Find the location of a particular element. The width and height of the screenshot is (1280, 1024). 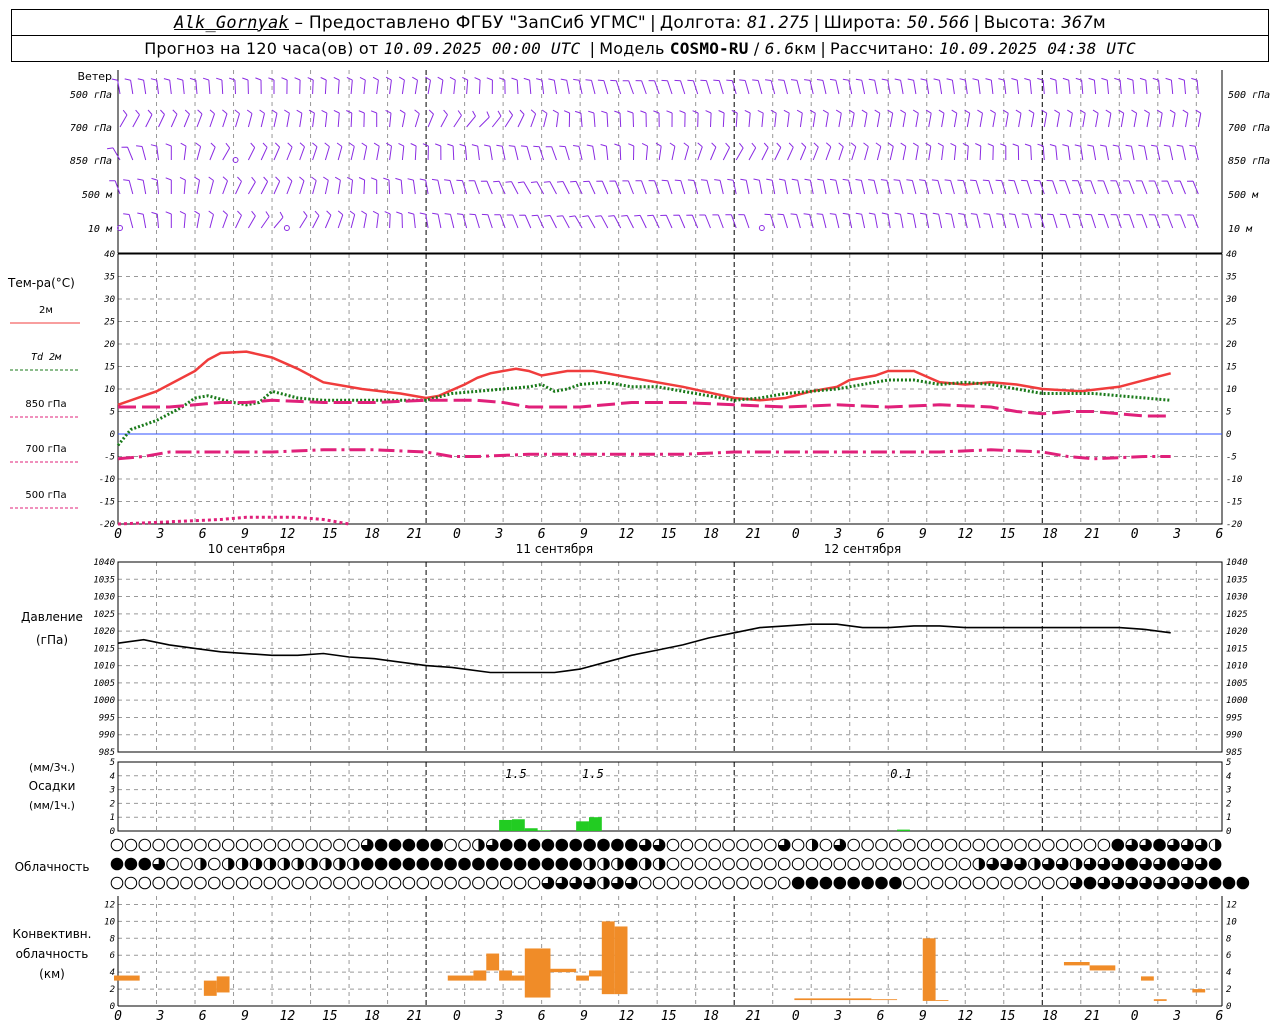

precip-ytick-left: 1 is located at coordinates (112, 818).